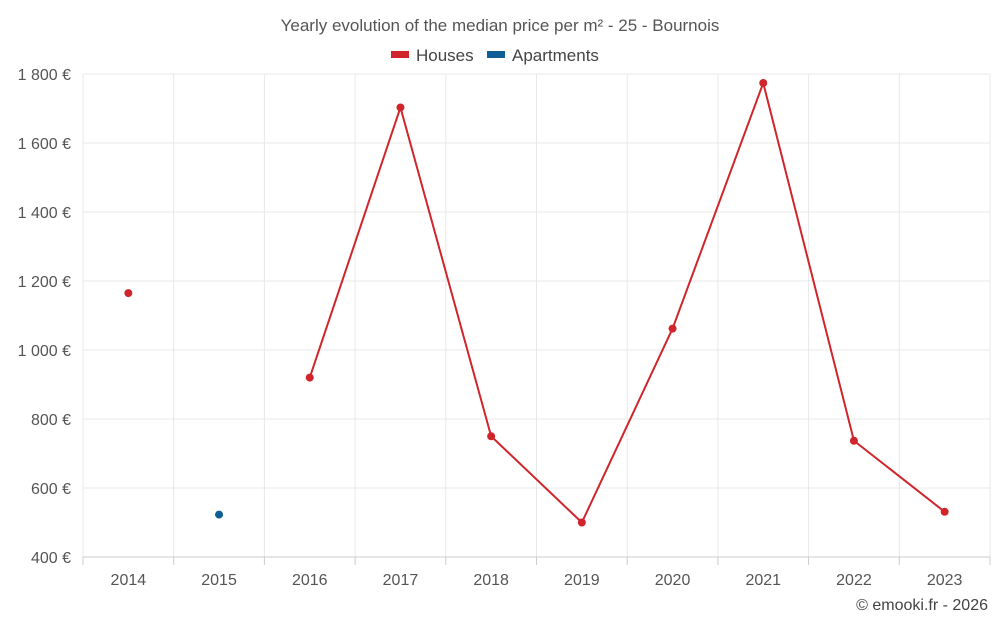 The height and width of the screenshot is (630, 1000). Describe the element at coordinates (44, 351) in the screenshot. I see `y-tick-label: 1 000 €` at that location.